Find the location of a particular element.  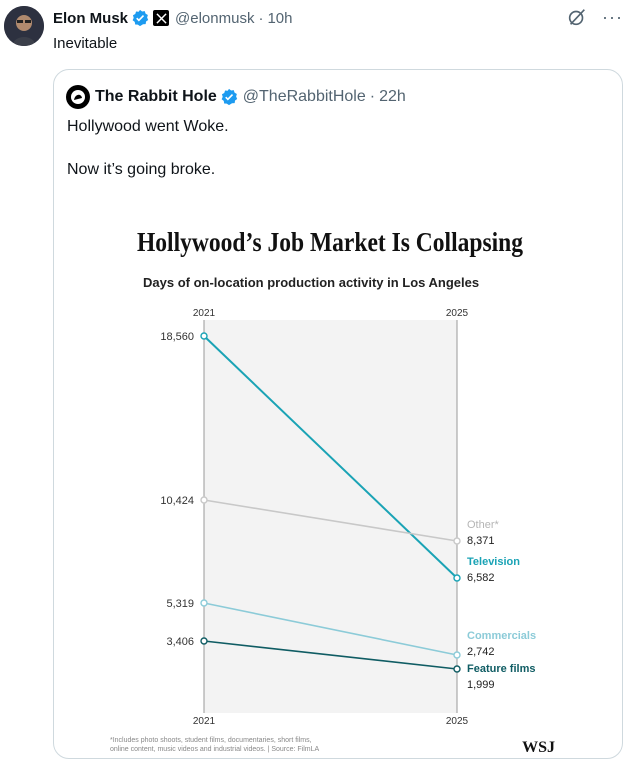

wsj-logo: WSJ is located at coordinates (538, 747).